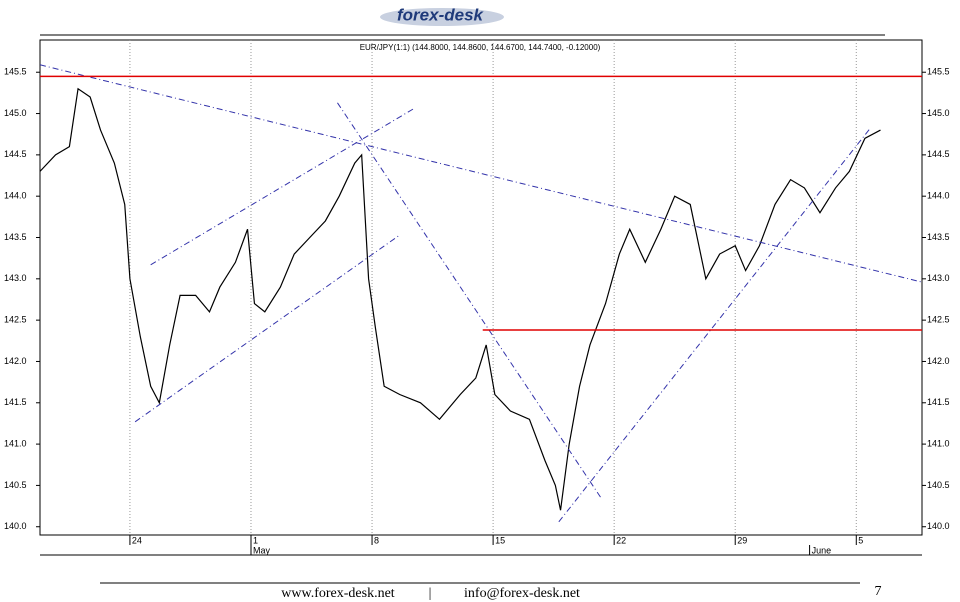  What do you see at coordinates (15, 72) in the screenshot?
I see `y-tick-label: 145.5` at bounding box center [15, 72].